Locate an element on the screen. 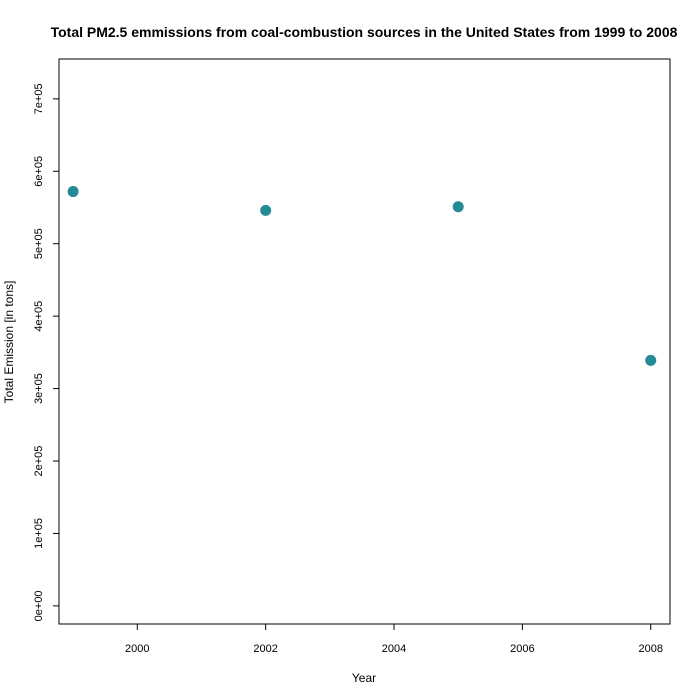 The height and width of the screenshot is (700, 700). y-tick-label-3e+05: 3e+05 is located at coordinates (39, 388).